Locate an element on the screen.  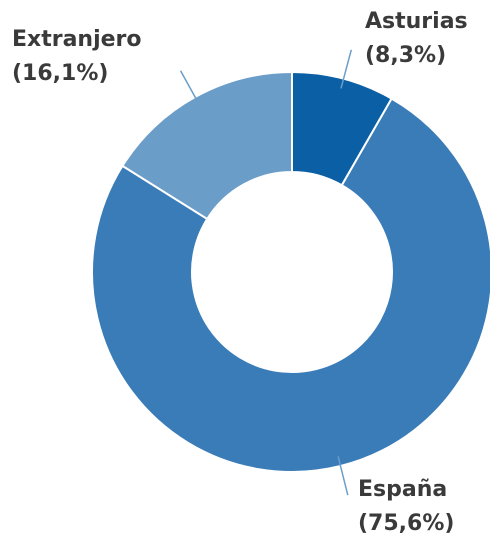
donut-slice is located at coordinates (207, 145).